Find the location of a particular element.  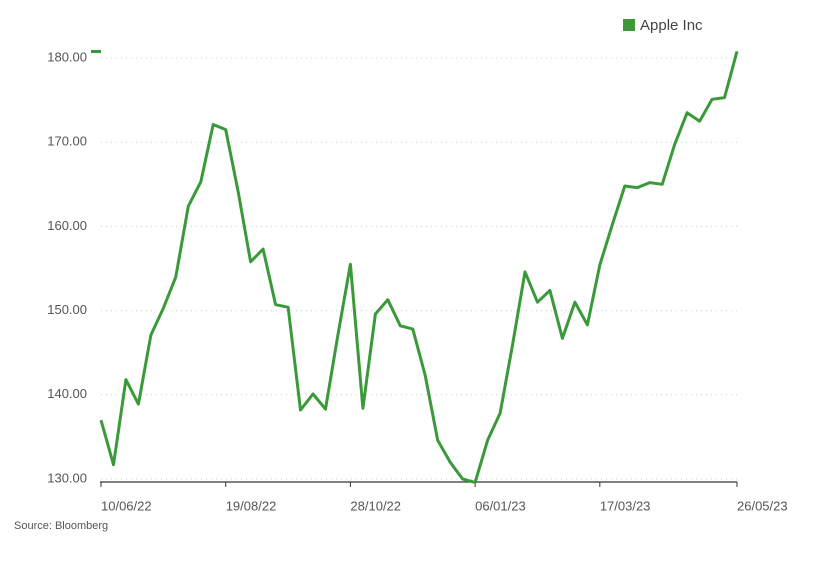

x-tick-label: 10/06/22 is located at coordinates (126, 505).